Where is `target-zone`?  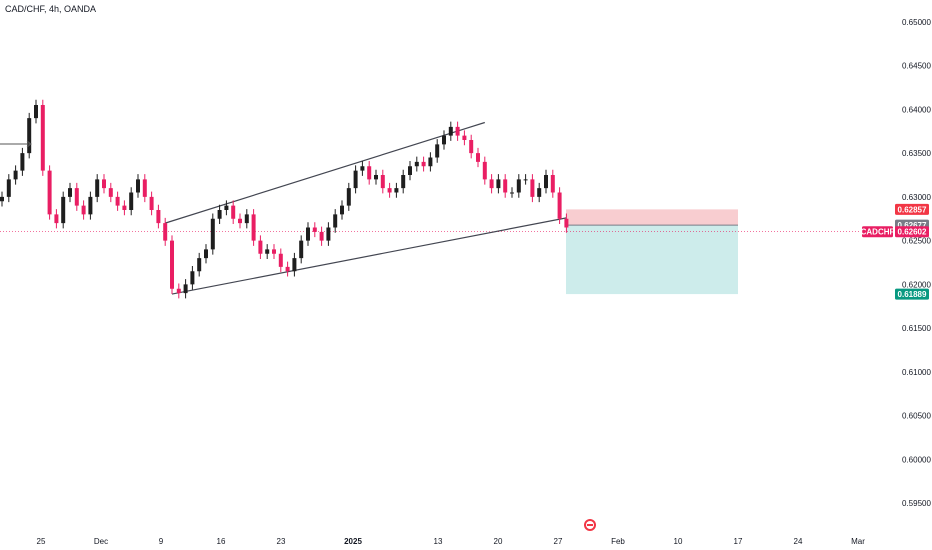
target-zone is located at coordinates (652, 260).